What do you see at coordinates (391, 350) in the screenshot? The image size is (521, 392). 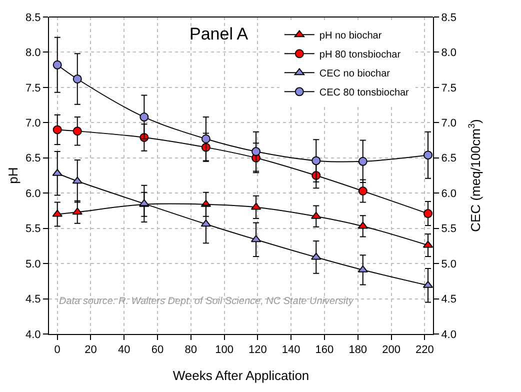 I see `x-tick-label: 200` at bounding box center [391, 350].